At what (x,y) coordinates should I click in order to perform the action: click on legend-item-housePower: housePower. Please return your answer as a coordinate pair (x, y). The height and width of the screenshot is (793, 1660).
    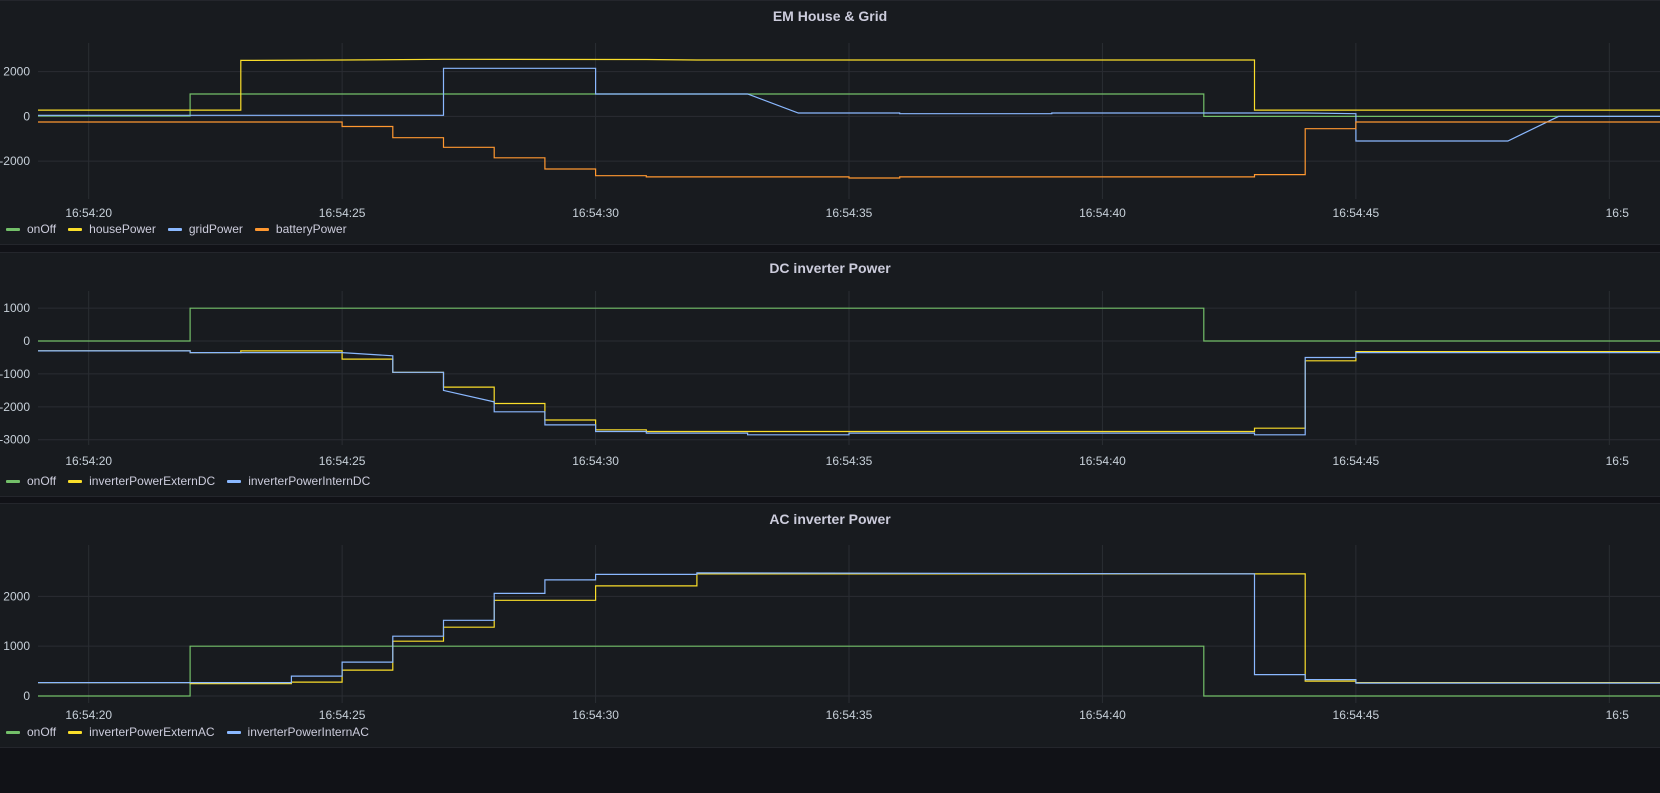
    Looking at the image, I should click on (112, 229).